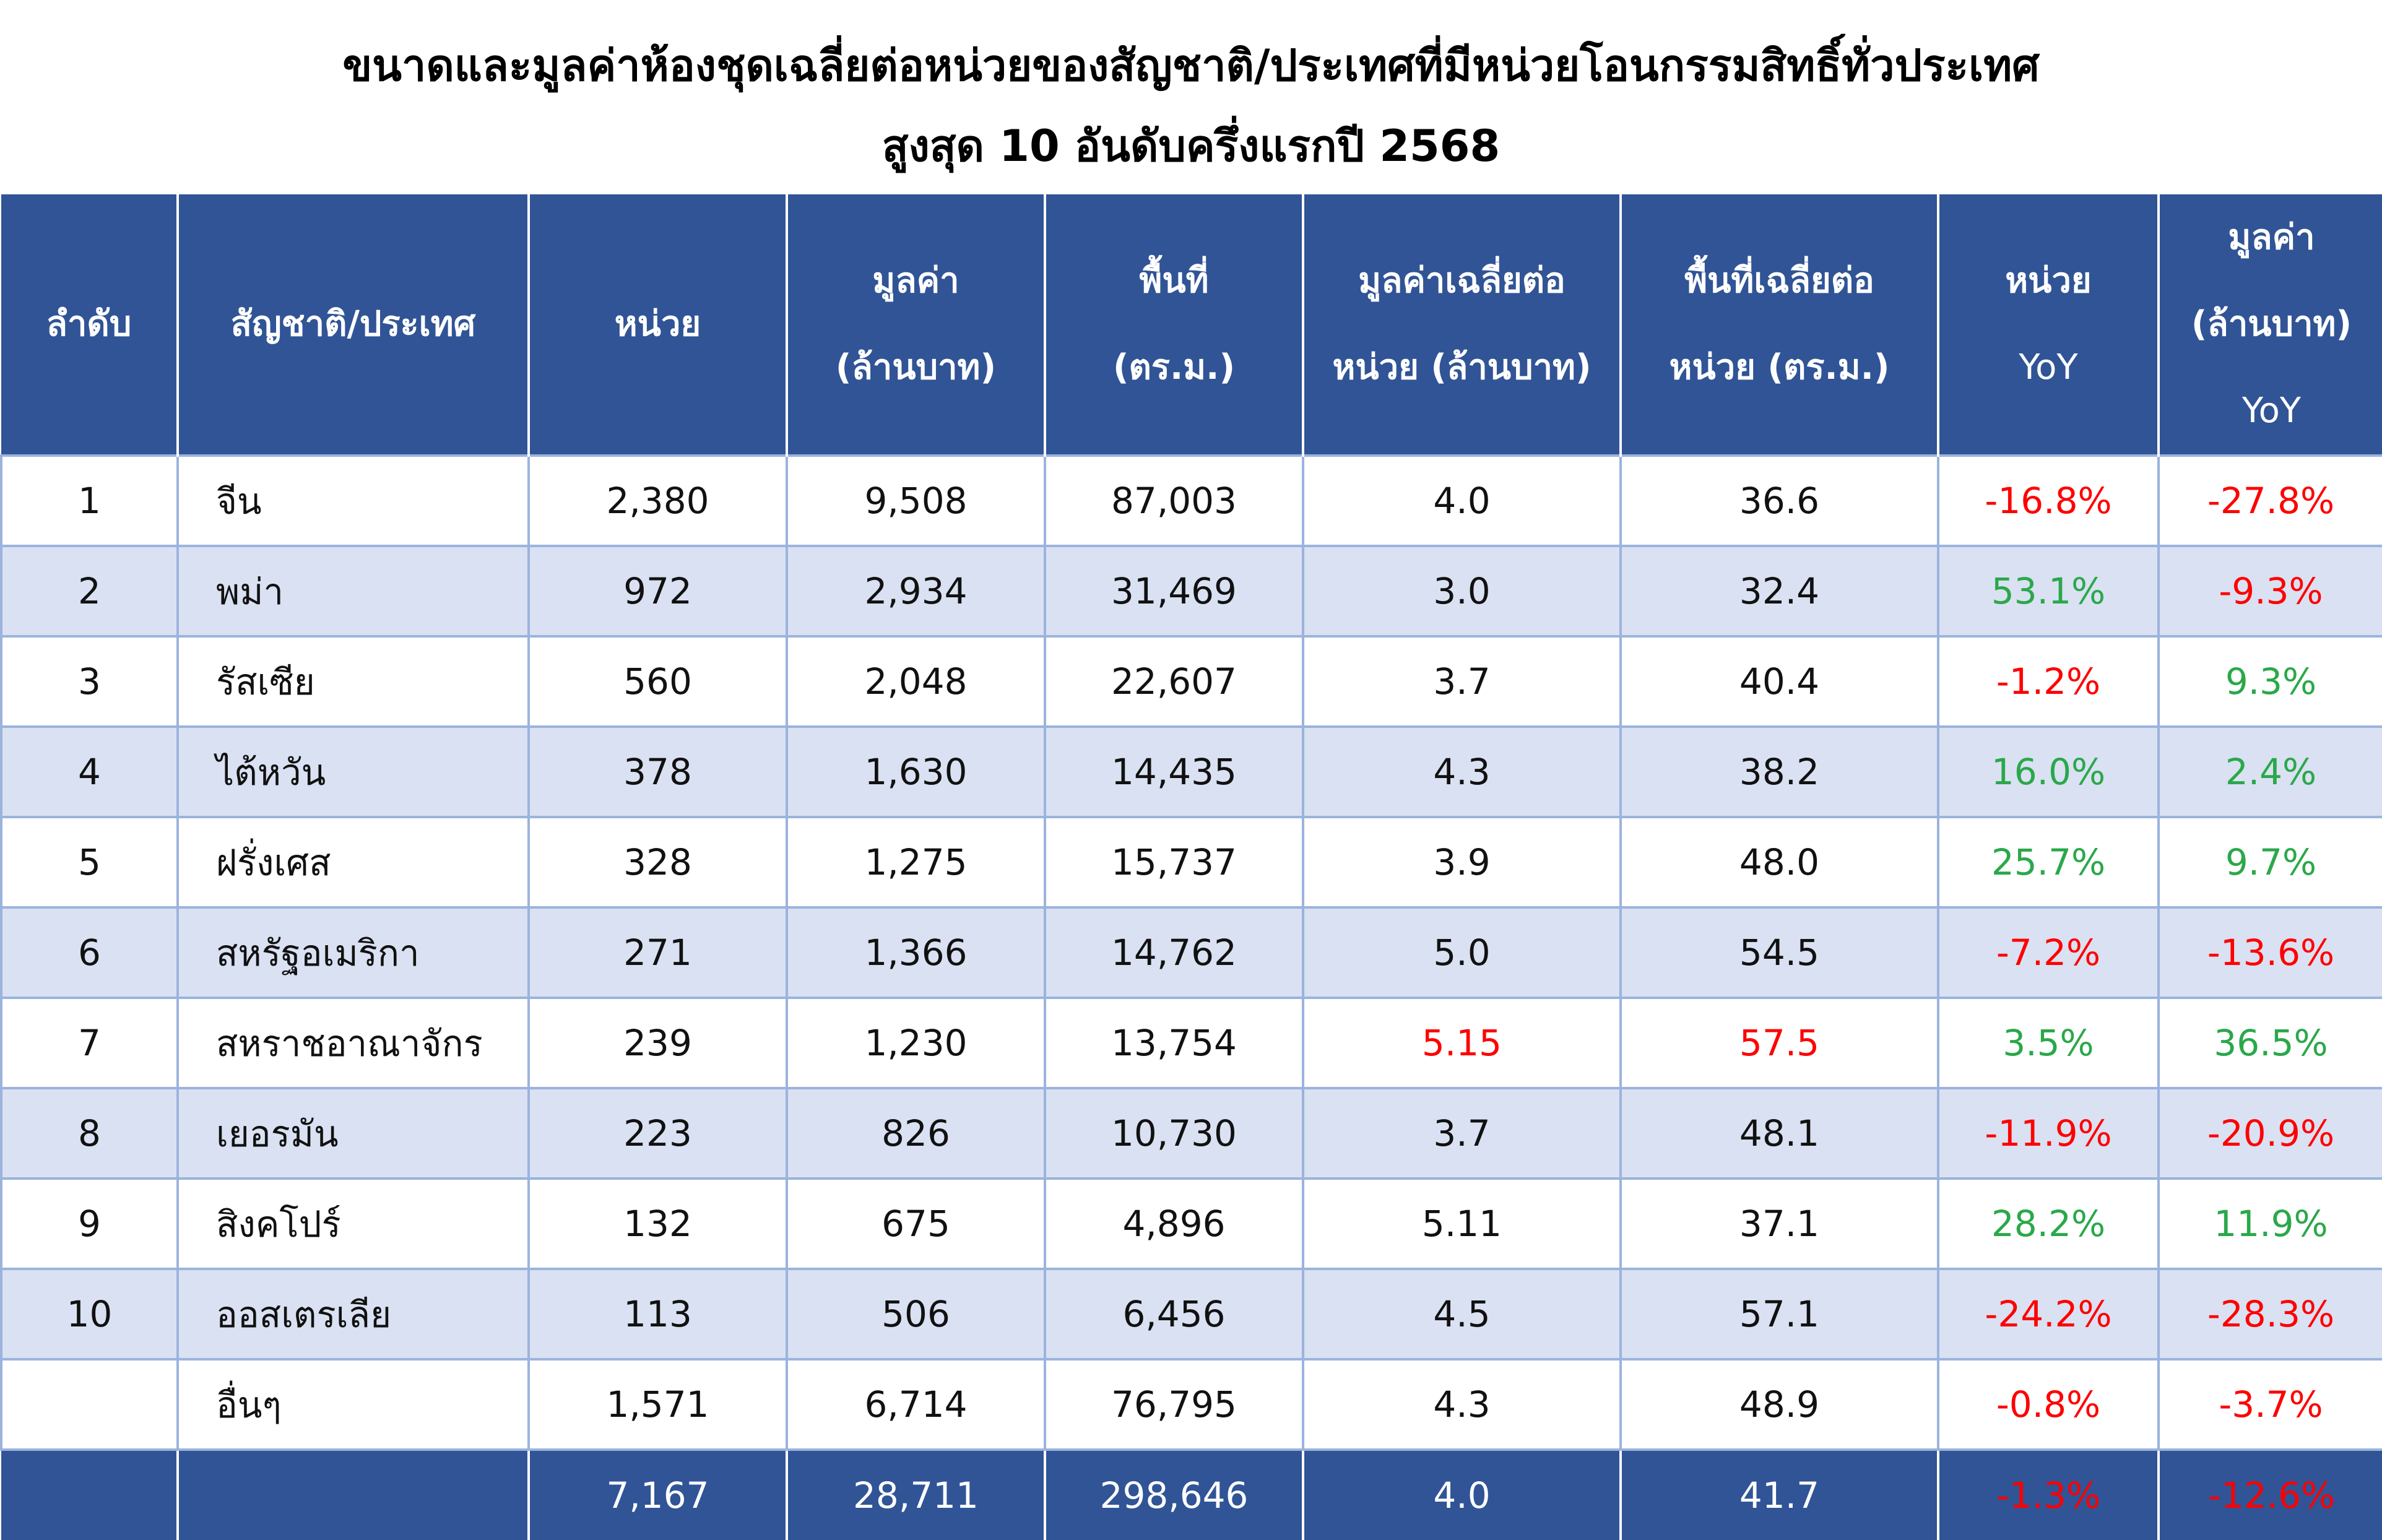 The width and height of the screenshot is (2382, 1540). Describe the element at coordinates (89, 682) in the screenshot. I see `cell-rank: 3` at that location.